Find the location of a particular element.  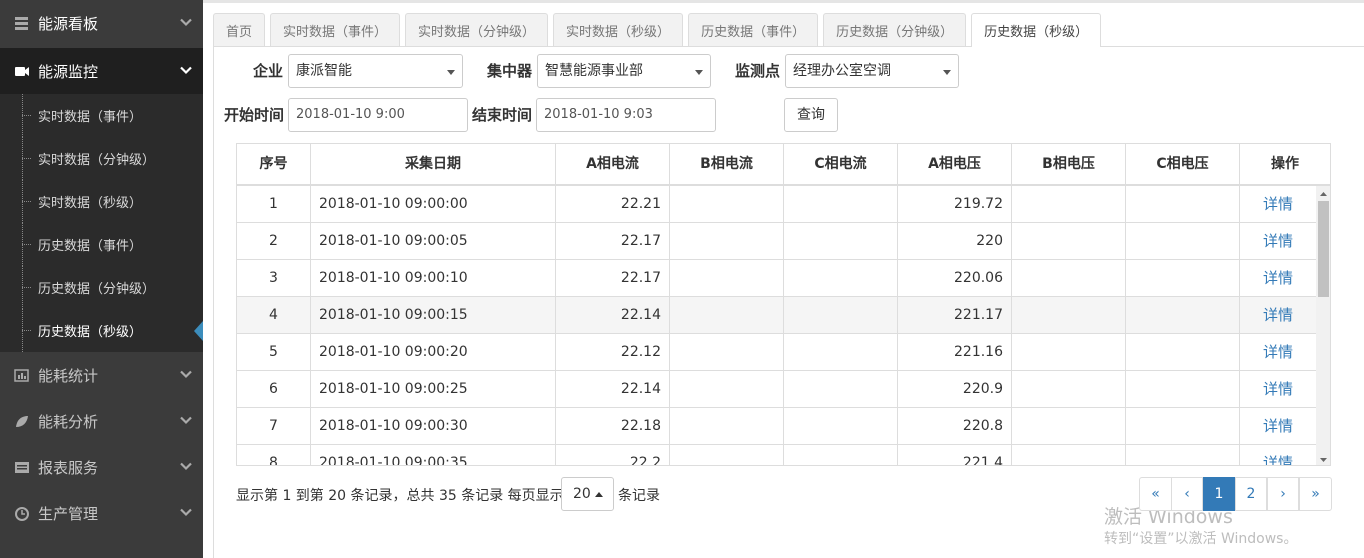

pagination-next: › is located at coordinates (1283, 494).